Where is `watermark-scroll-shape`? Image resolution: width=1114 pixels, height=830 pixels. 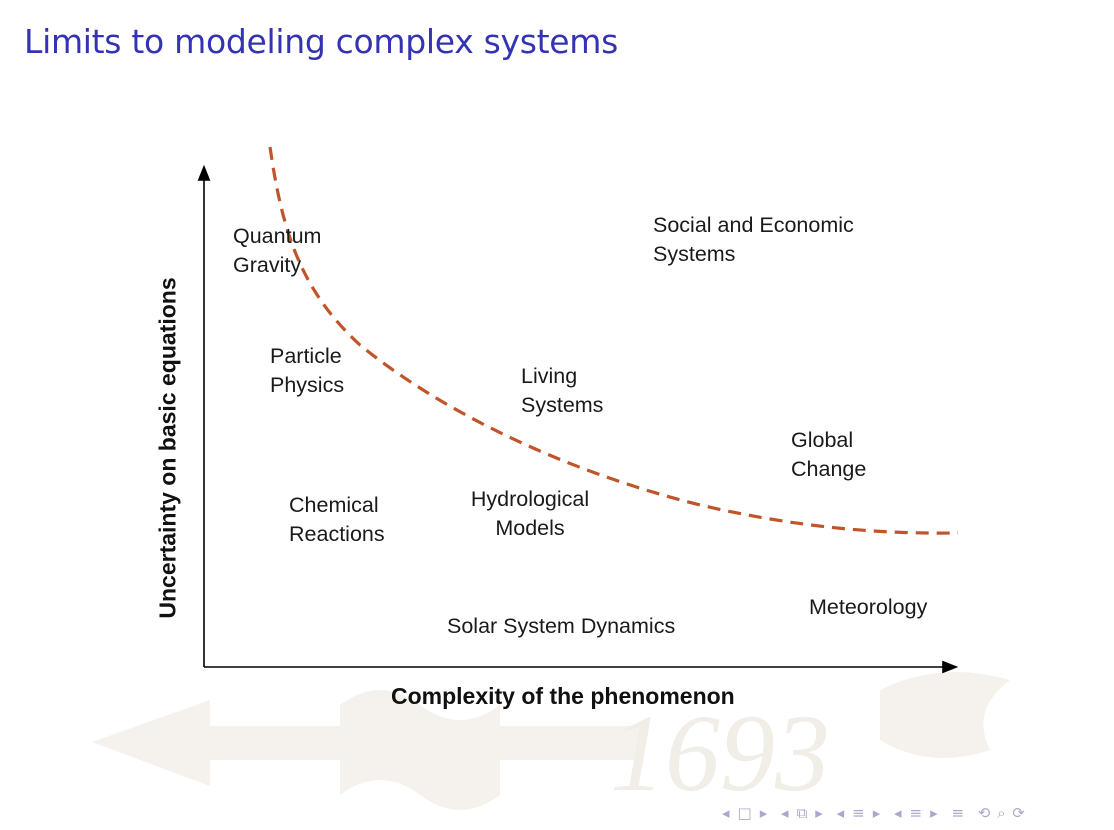
watermark-scroll-shape is located at coordinates (420, 750).